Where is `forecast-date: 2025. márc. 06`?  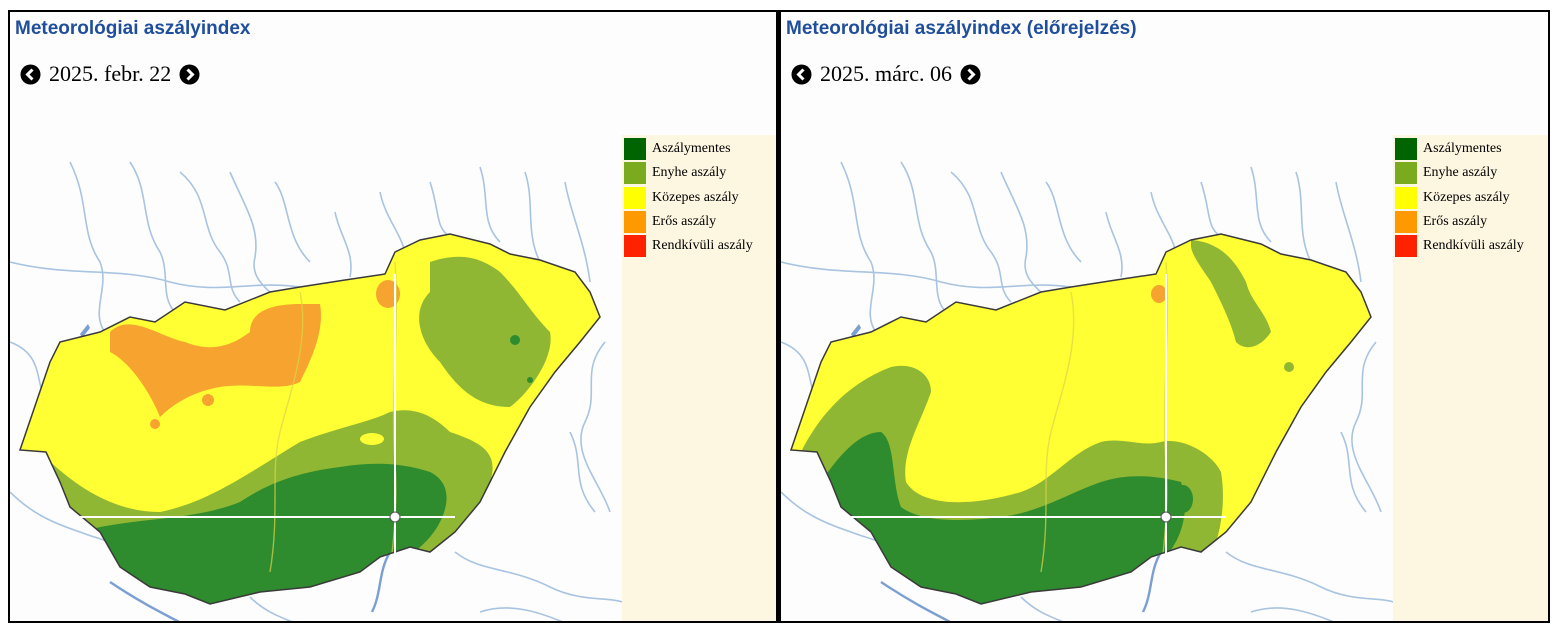 forecast-date: 2025. márc. 06 is located at coordinates (886, 73).